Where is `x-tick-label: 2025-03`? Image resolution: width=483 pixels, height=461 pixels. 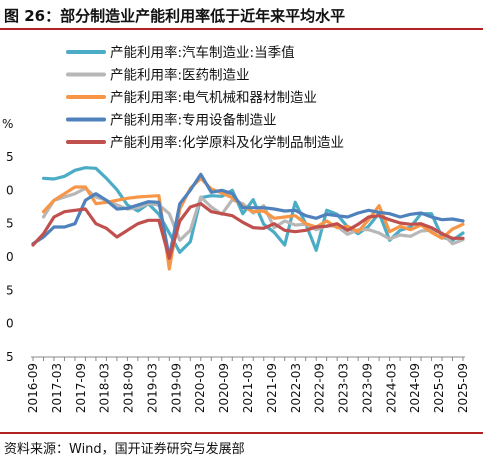 x-tick-label: 2025-03 is located at coordinates (439, 388).